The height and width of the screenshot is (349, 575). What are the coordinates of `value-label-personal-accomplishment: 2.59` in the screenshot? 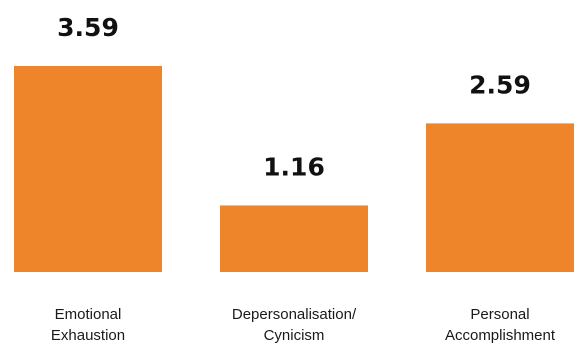 It's located at (500, 84).